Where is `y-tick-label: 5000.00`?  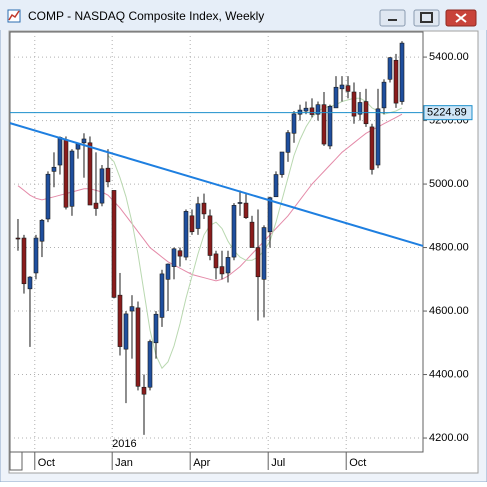
y-tick-label: 5000.00 is located at coordinates (449, 184).